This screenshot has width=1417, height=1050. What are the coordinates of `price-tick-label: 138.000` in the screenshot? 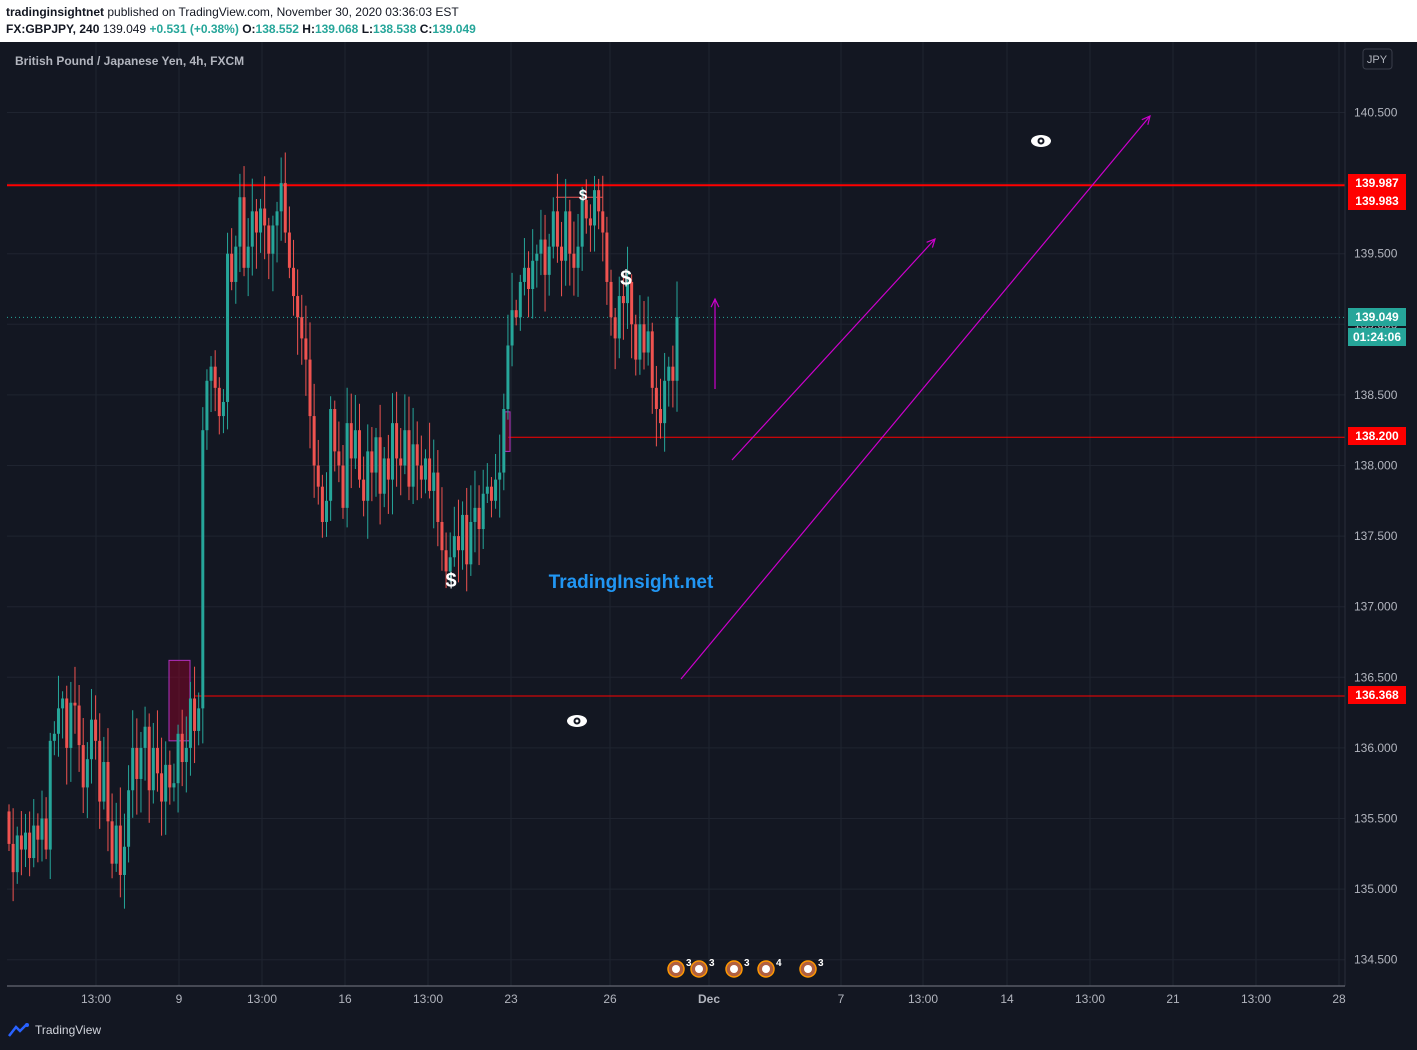 It's located at (1376, 466).